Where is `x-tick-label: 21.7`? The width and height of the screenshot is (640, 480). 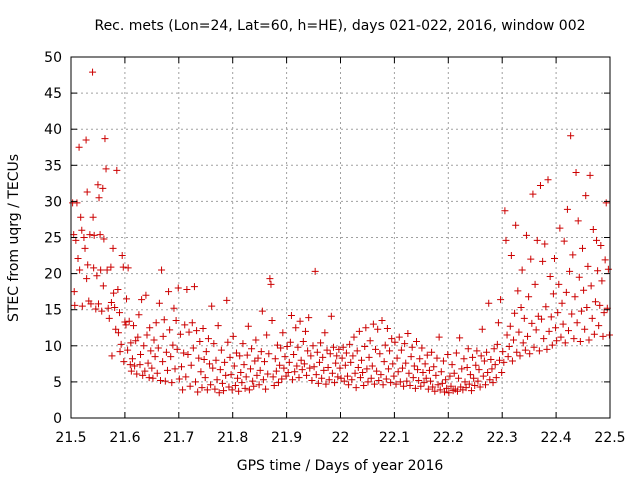
x-tick-label: 21.7 is located at coordinates (178, 438).